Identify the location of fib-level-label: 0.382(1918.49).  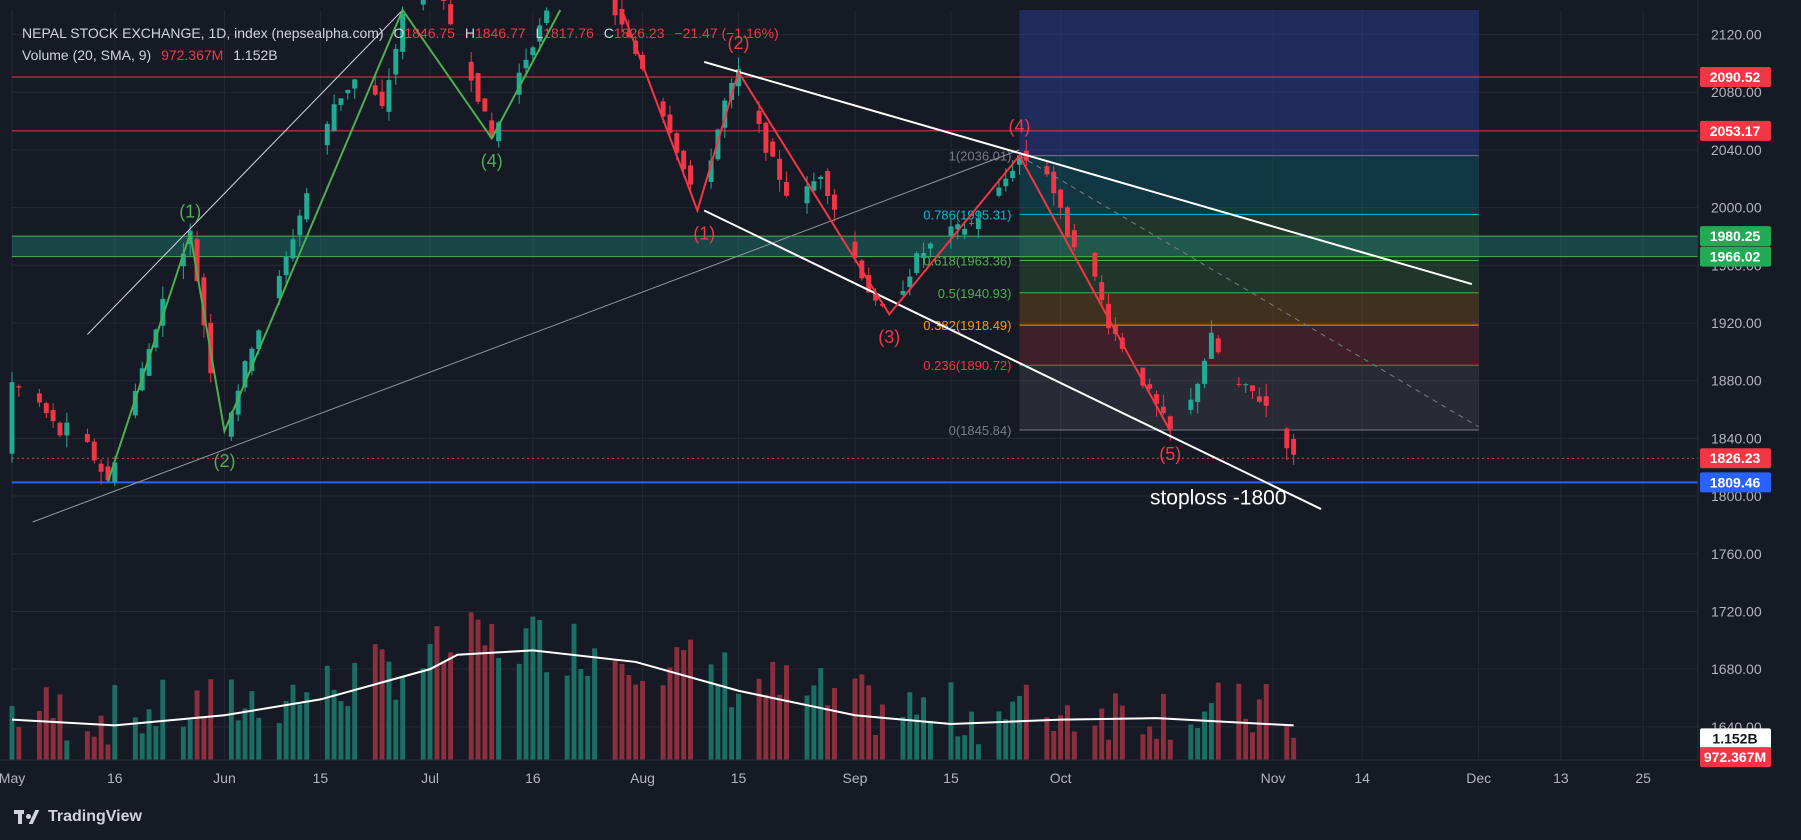
(967, 325).